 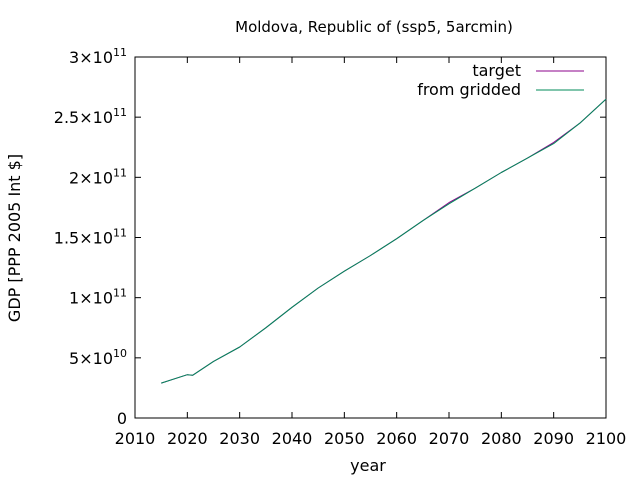 I want to click on y-tick-label: 3×10¹¹, so click(x=98, y=56).